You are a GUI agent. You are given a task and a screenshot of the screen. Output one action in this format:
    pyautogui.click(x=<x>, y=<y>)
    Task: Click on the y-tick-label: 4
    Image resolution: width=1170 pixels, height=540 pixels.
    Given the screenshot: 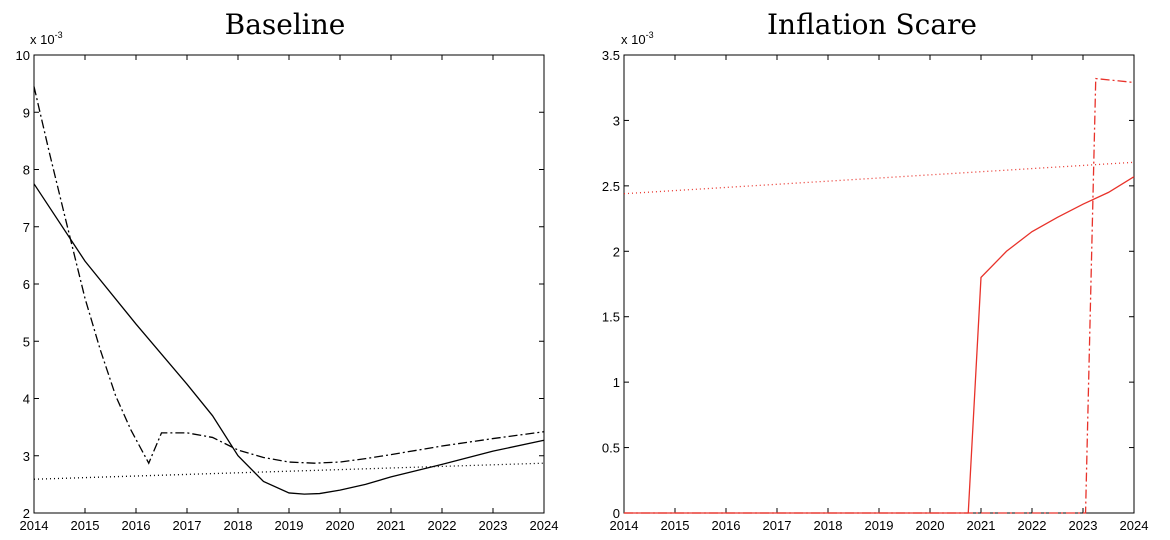 What is the action you would take?
    pyautogui.click(x=26, y=399)
    